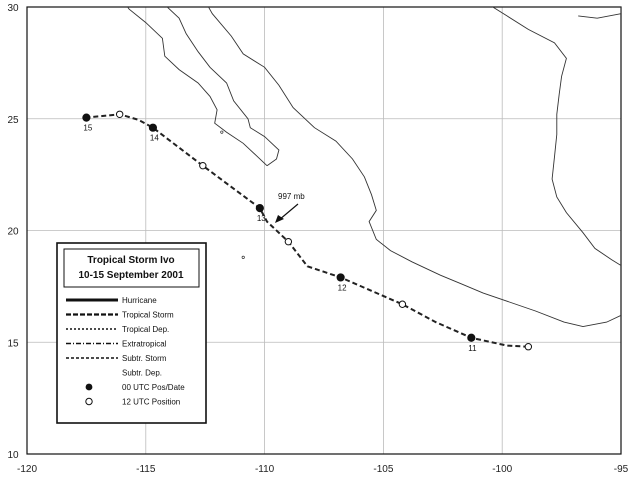 The image size is (630, 480). I want to click on date-label: 14, so click(154, 138).